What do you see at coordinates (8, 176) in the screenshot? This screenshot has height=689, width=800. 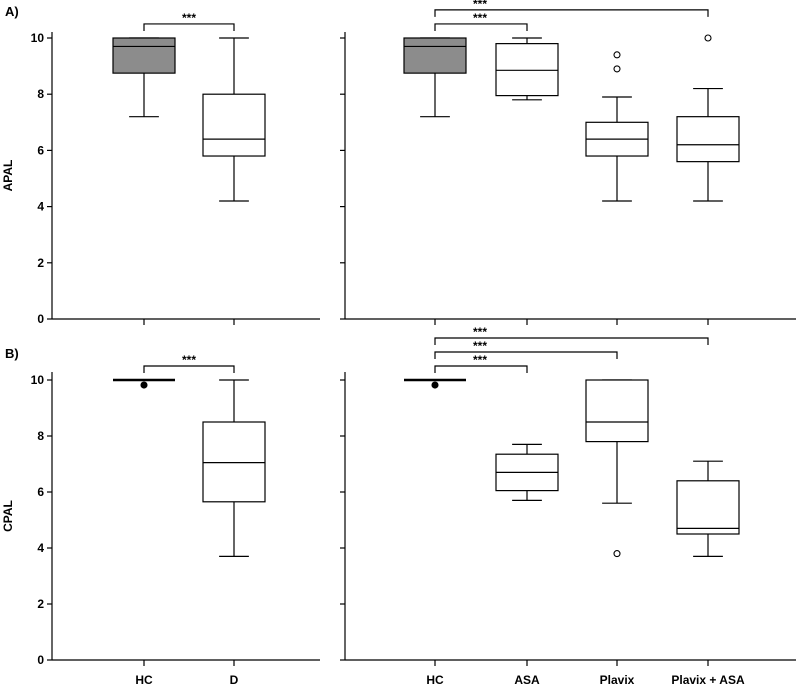 I see `y-axis-title: APAL` at bounding box center [8, 176].